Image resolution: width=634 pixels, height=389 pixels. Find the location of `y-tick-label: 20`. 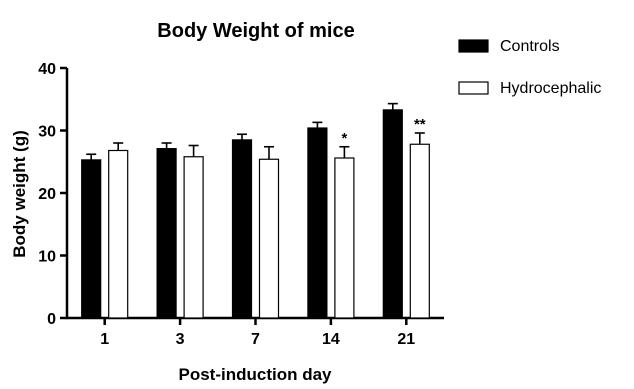

y-tick-label: 20 is located at coordinates (47, 194).